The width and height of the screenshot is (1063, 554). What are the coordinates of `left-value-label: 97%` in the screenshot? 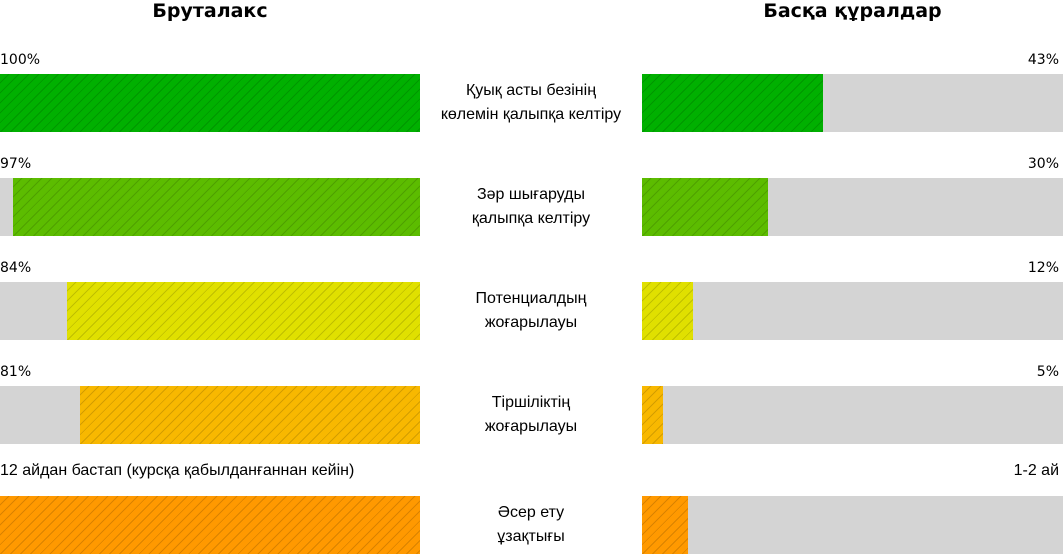 It's located at (16, 164).